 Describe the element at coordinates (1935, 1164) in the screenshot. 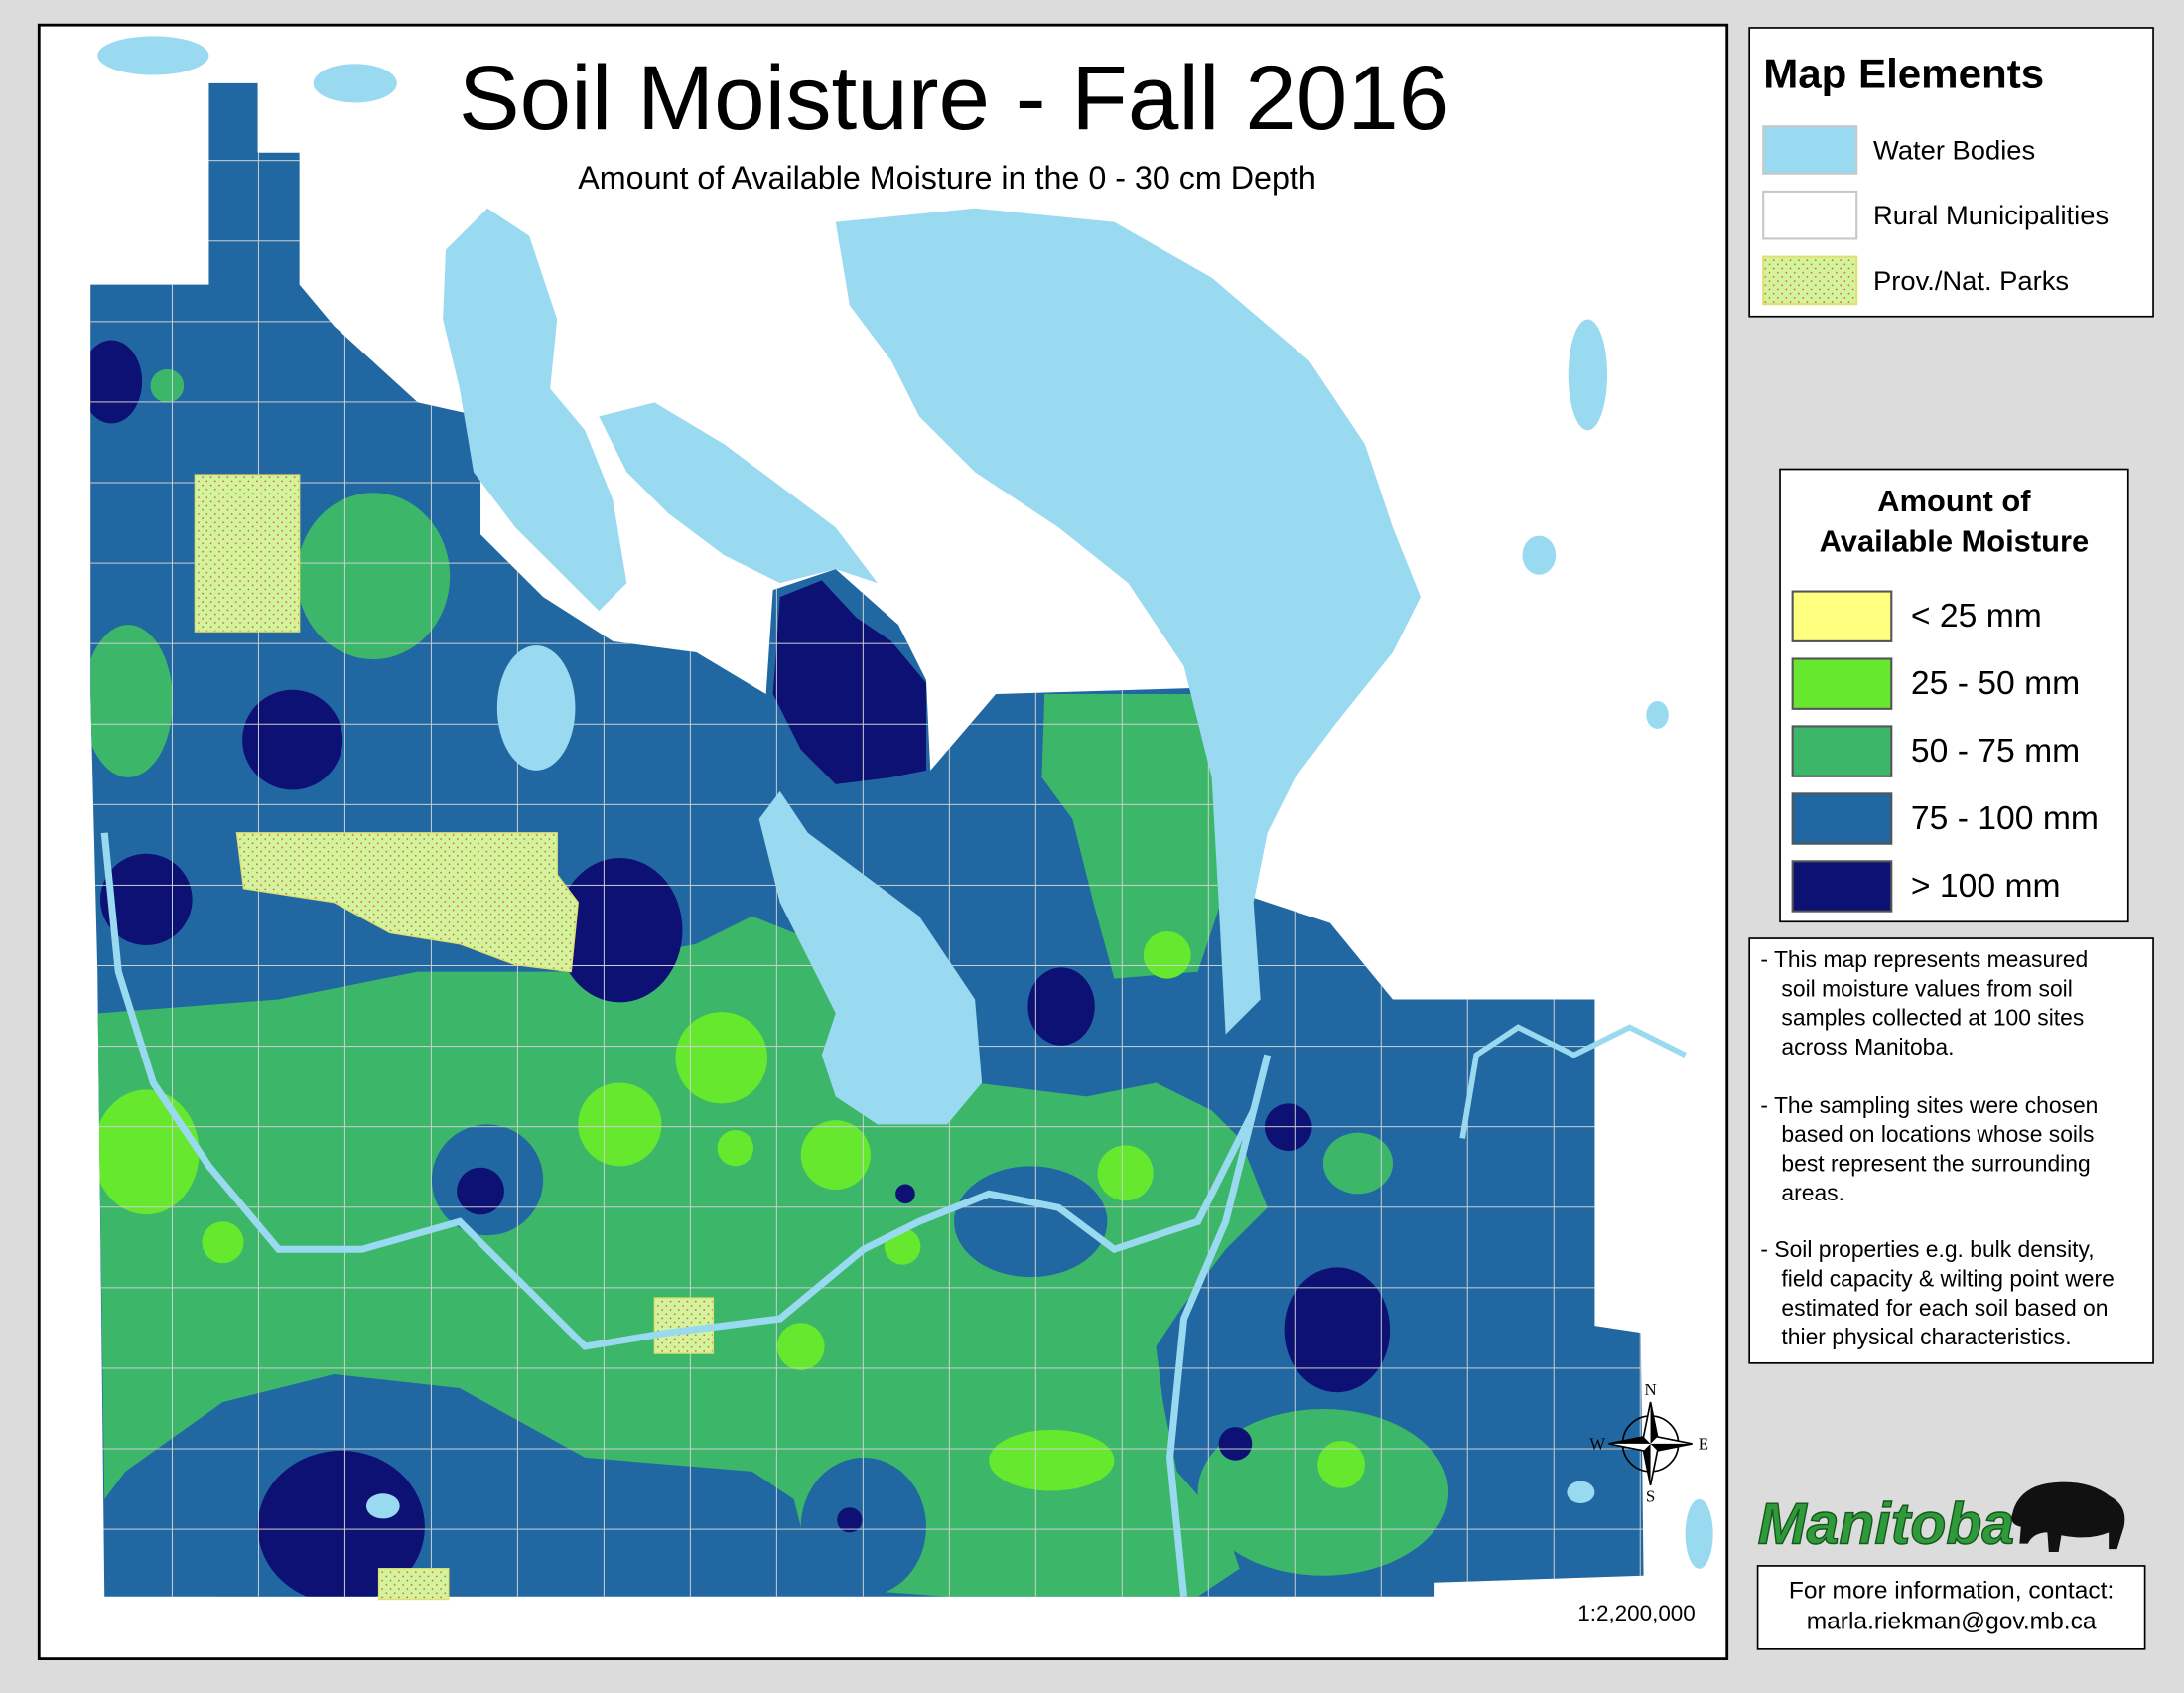

I see `note-line: best represent the surrounding` at that location.